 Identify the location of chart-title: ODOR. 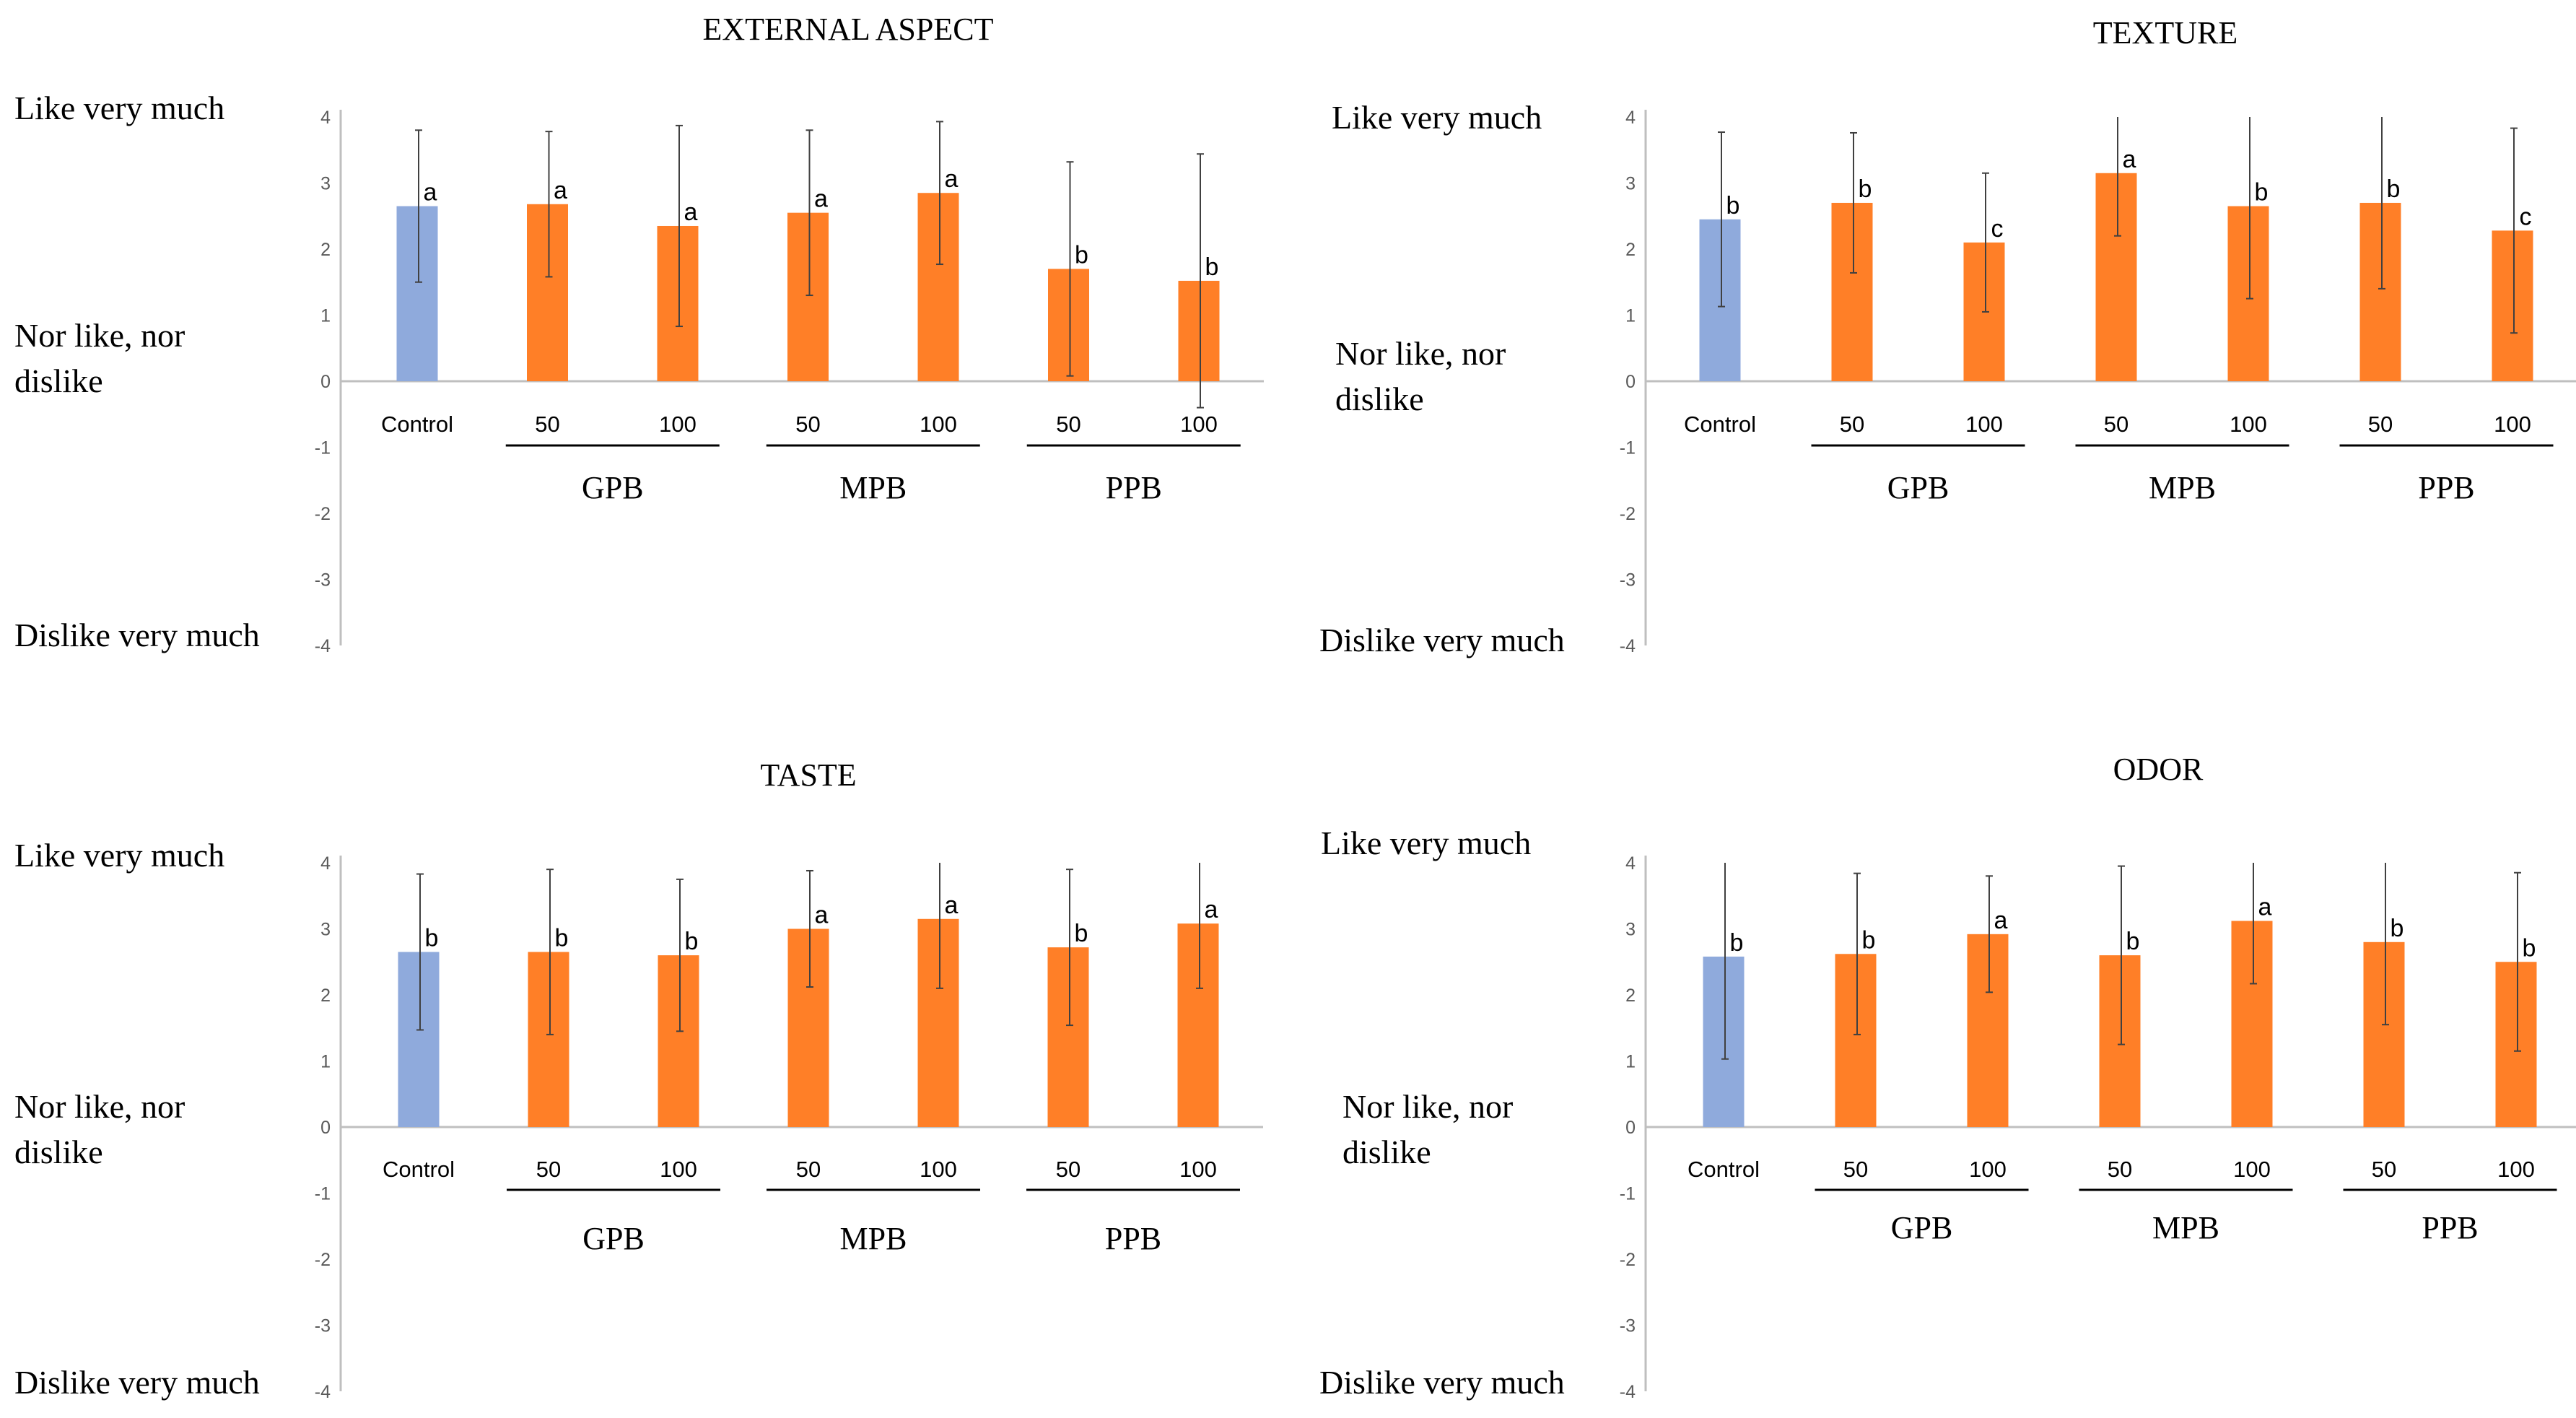
(2158, 769).